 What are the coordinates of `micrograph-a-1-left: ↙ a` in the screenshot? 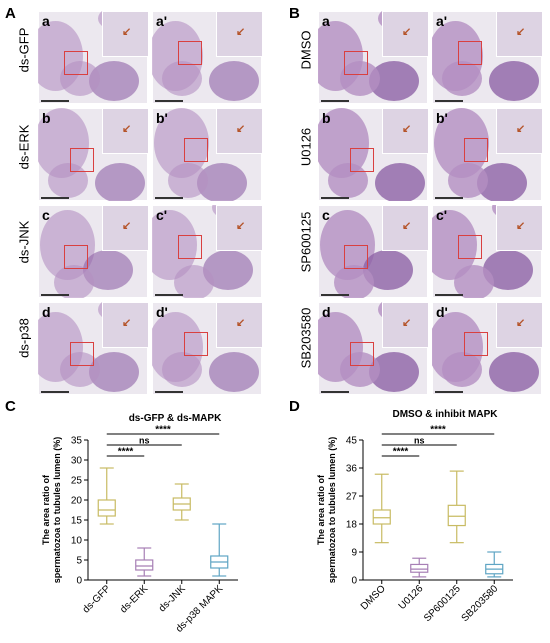 It's located at (93, 57).